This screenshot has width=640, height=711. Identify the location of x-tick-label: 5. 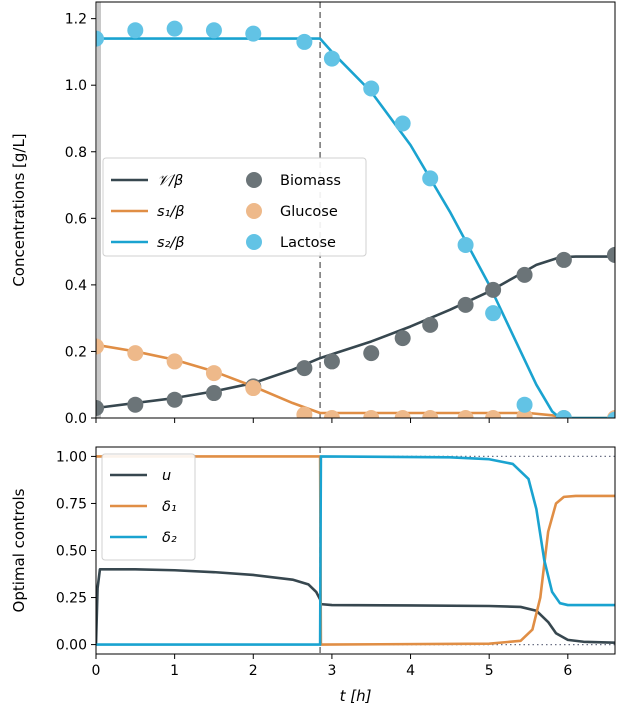
(489, 671).